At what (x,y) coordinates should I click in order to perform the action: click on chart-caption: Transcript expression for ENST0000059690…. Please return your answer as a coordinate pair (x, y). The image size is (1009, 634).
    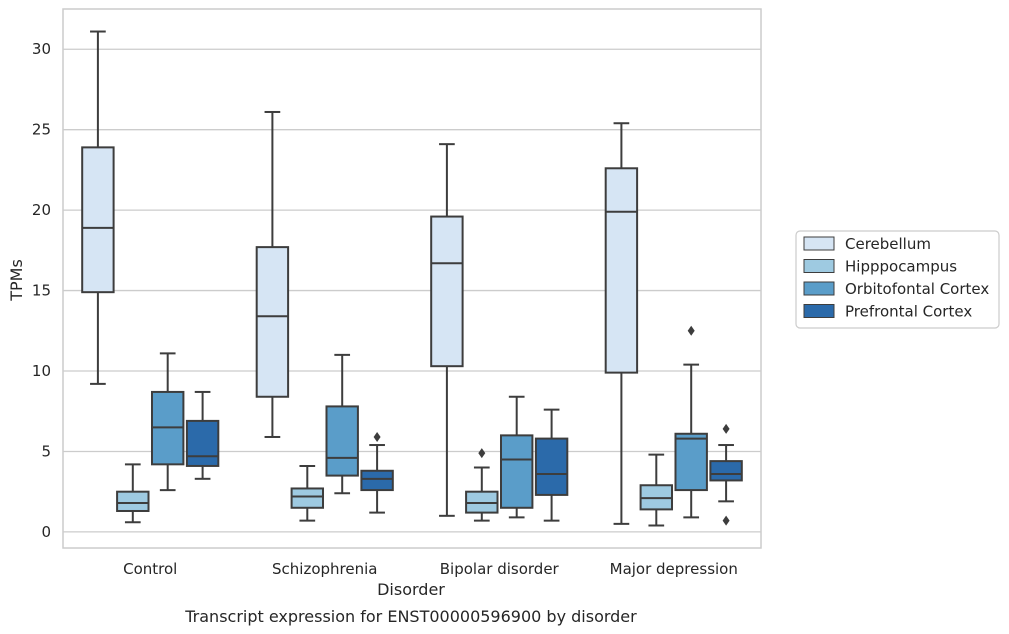
    Looking at the image, I should click on (410, 616).